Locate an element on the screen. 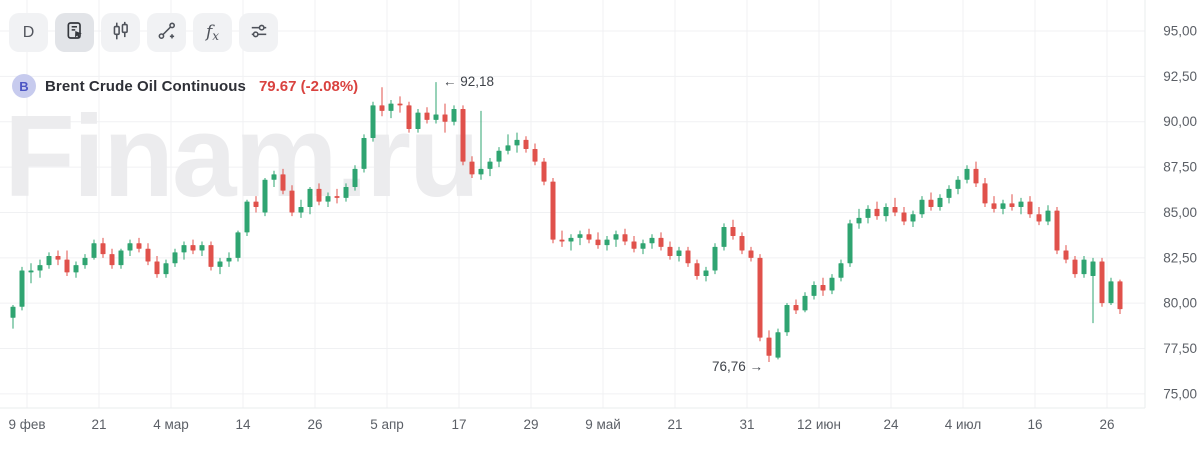  timeframe-button: D is located at coordinates (28, 32).